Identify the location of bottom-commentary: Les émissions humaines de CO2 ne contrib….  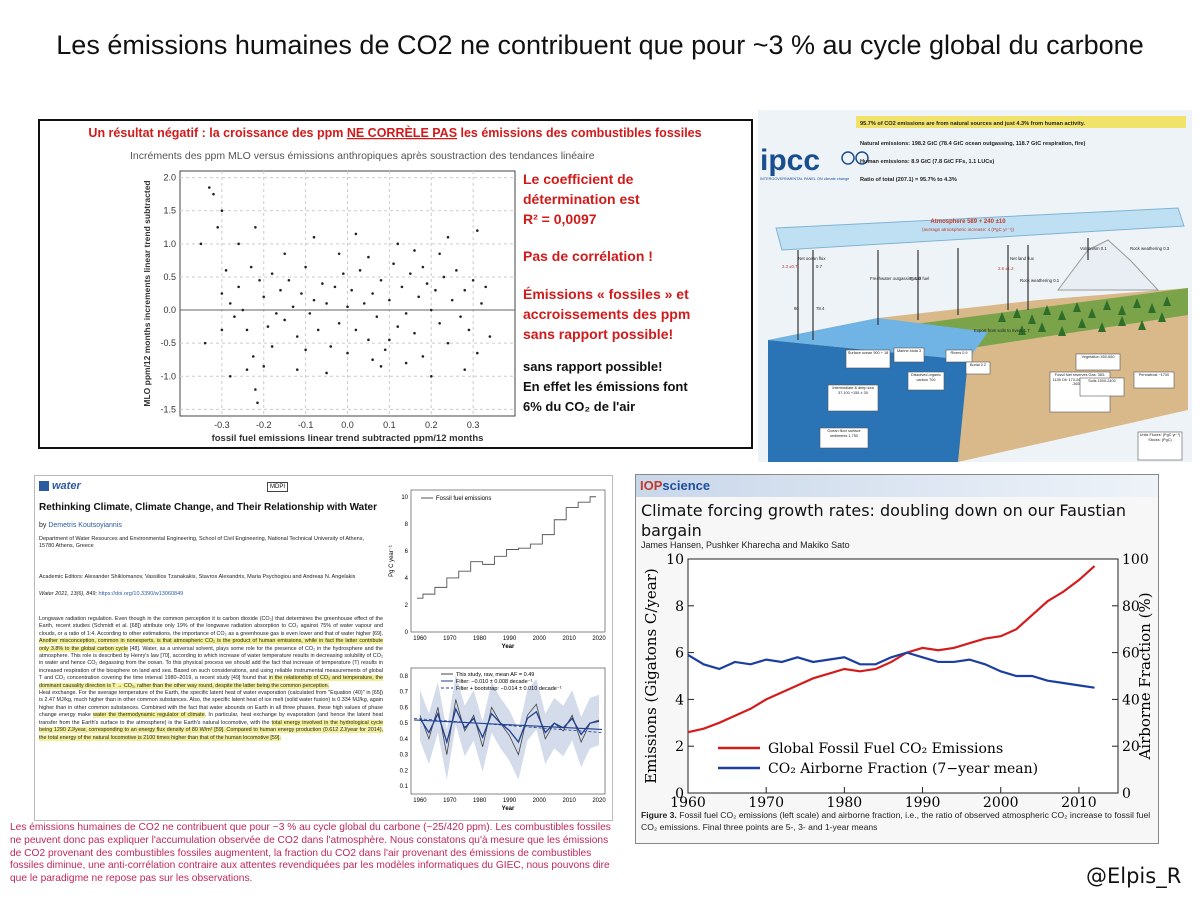
(310, 853).